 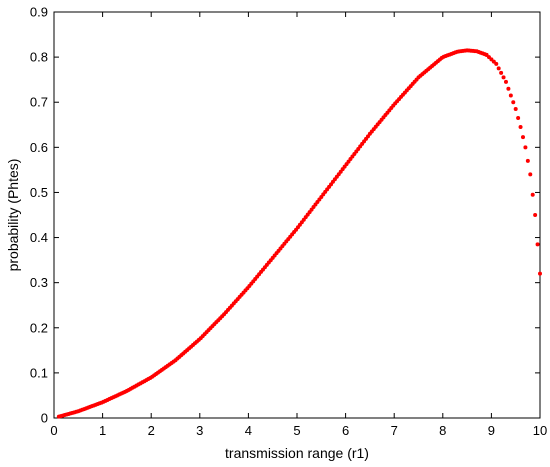 What do you see at coordinates (39, 57) in the screenshot?
I see `y-tick-label: 0.8` at bounding box center [39, 57].